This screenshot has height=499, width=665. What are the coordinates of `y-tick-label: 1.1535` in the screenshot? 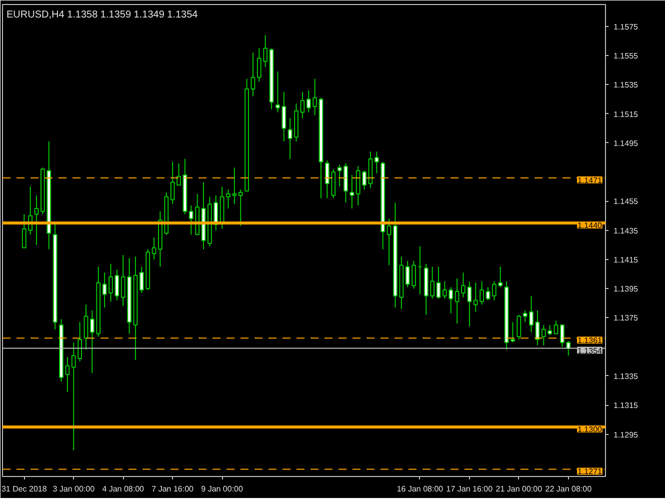 It's located at (626, 85).